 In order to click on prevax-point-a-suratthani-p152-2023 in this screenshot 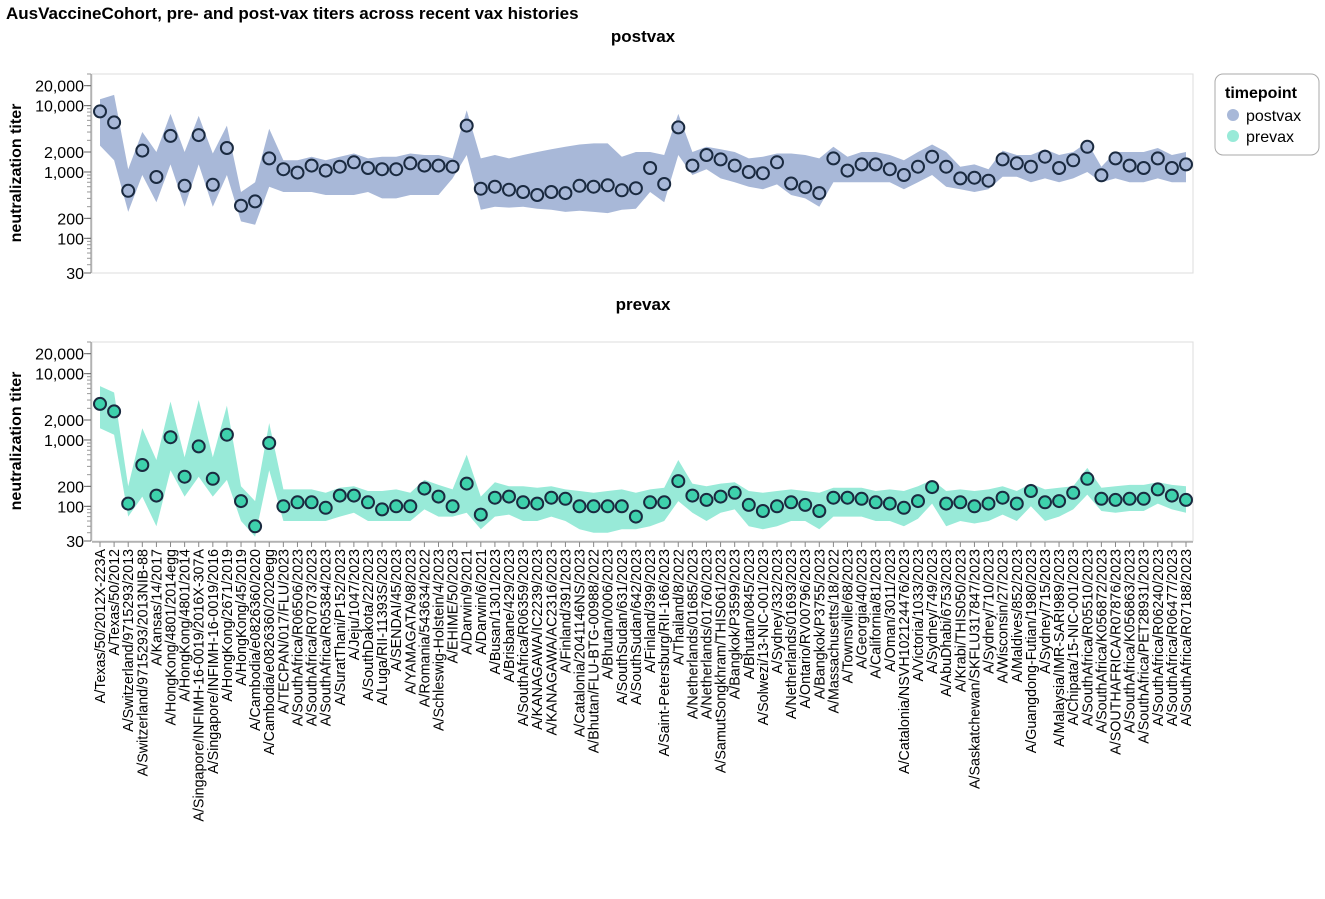, I will do `click(339, 495)`.